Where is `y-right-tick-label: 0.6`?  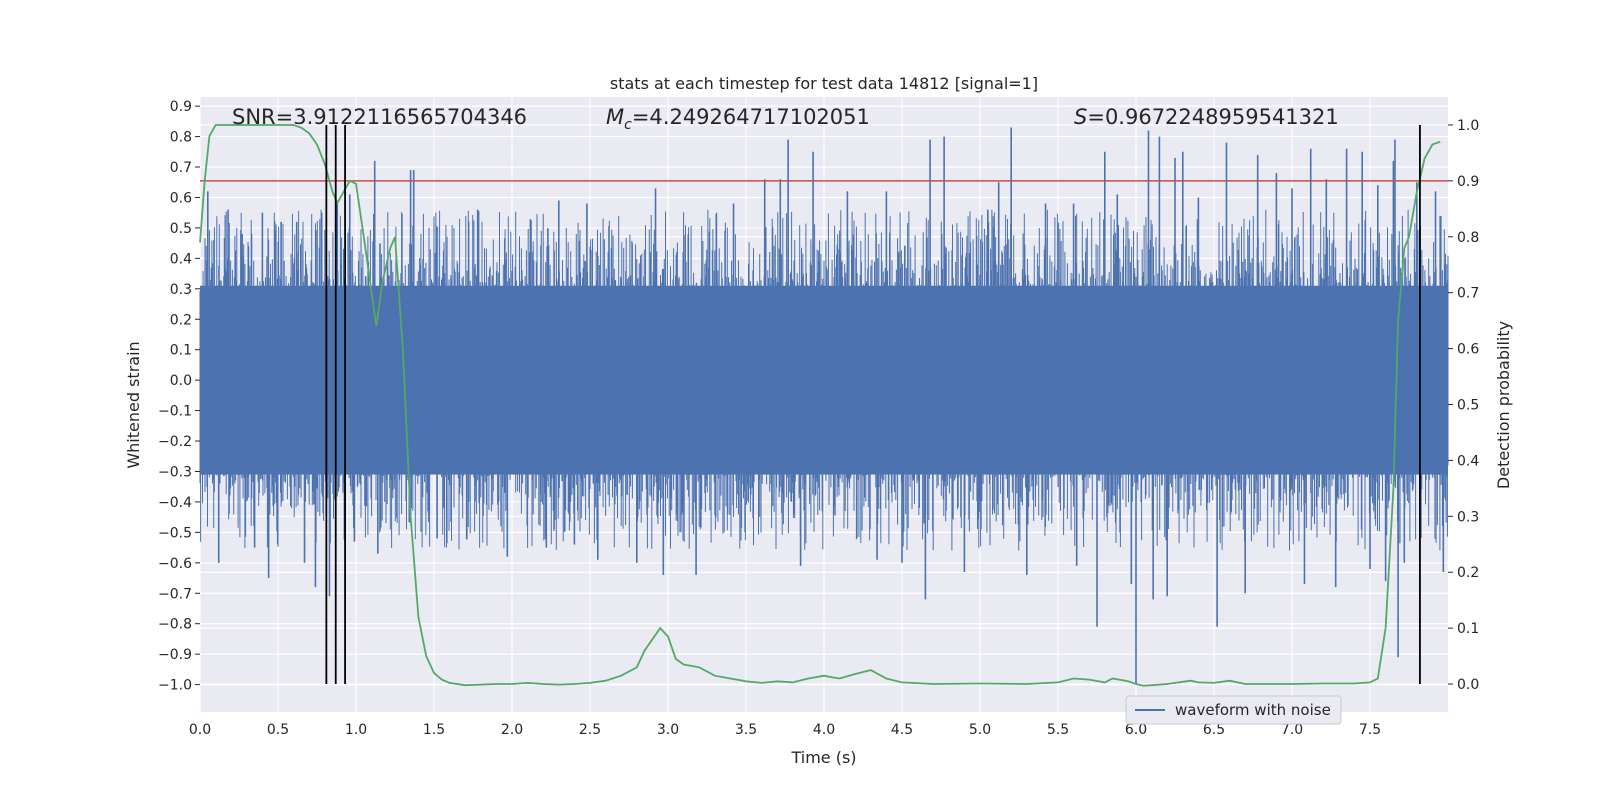 y-right-tick-label: 0.6 is located at coordinates (1468, 350).